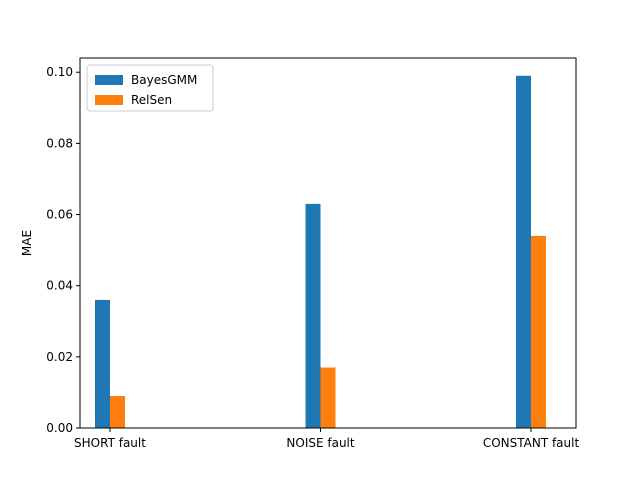 This screenshot has height=480, width=640. I want to click on legend-label-bayesgmm: BayesGMM, so click(164, 80).